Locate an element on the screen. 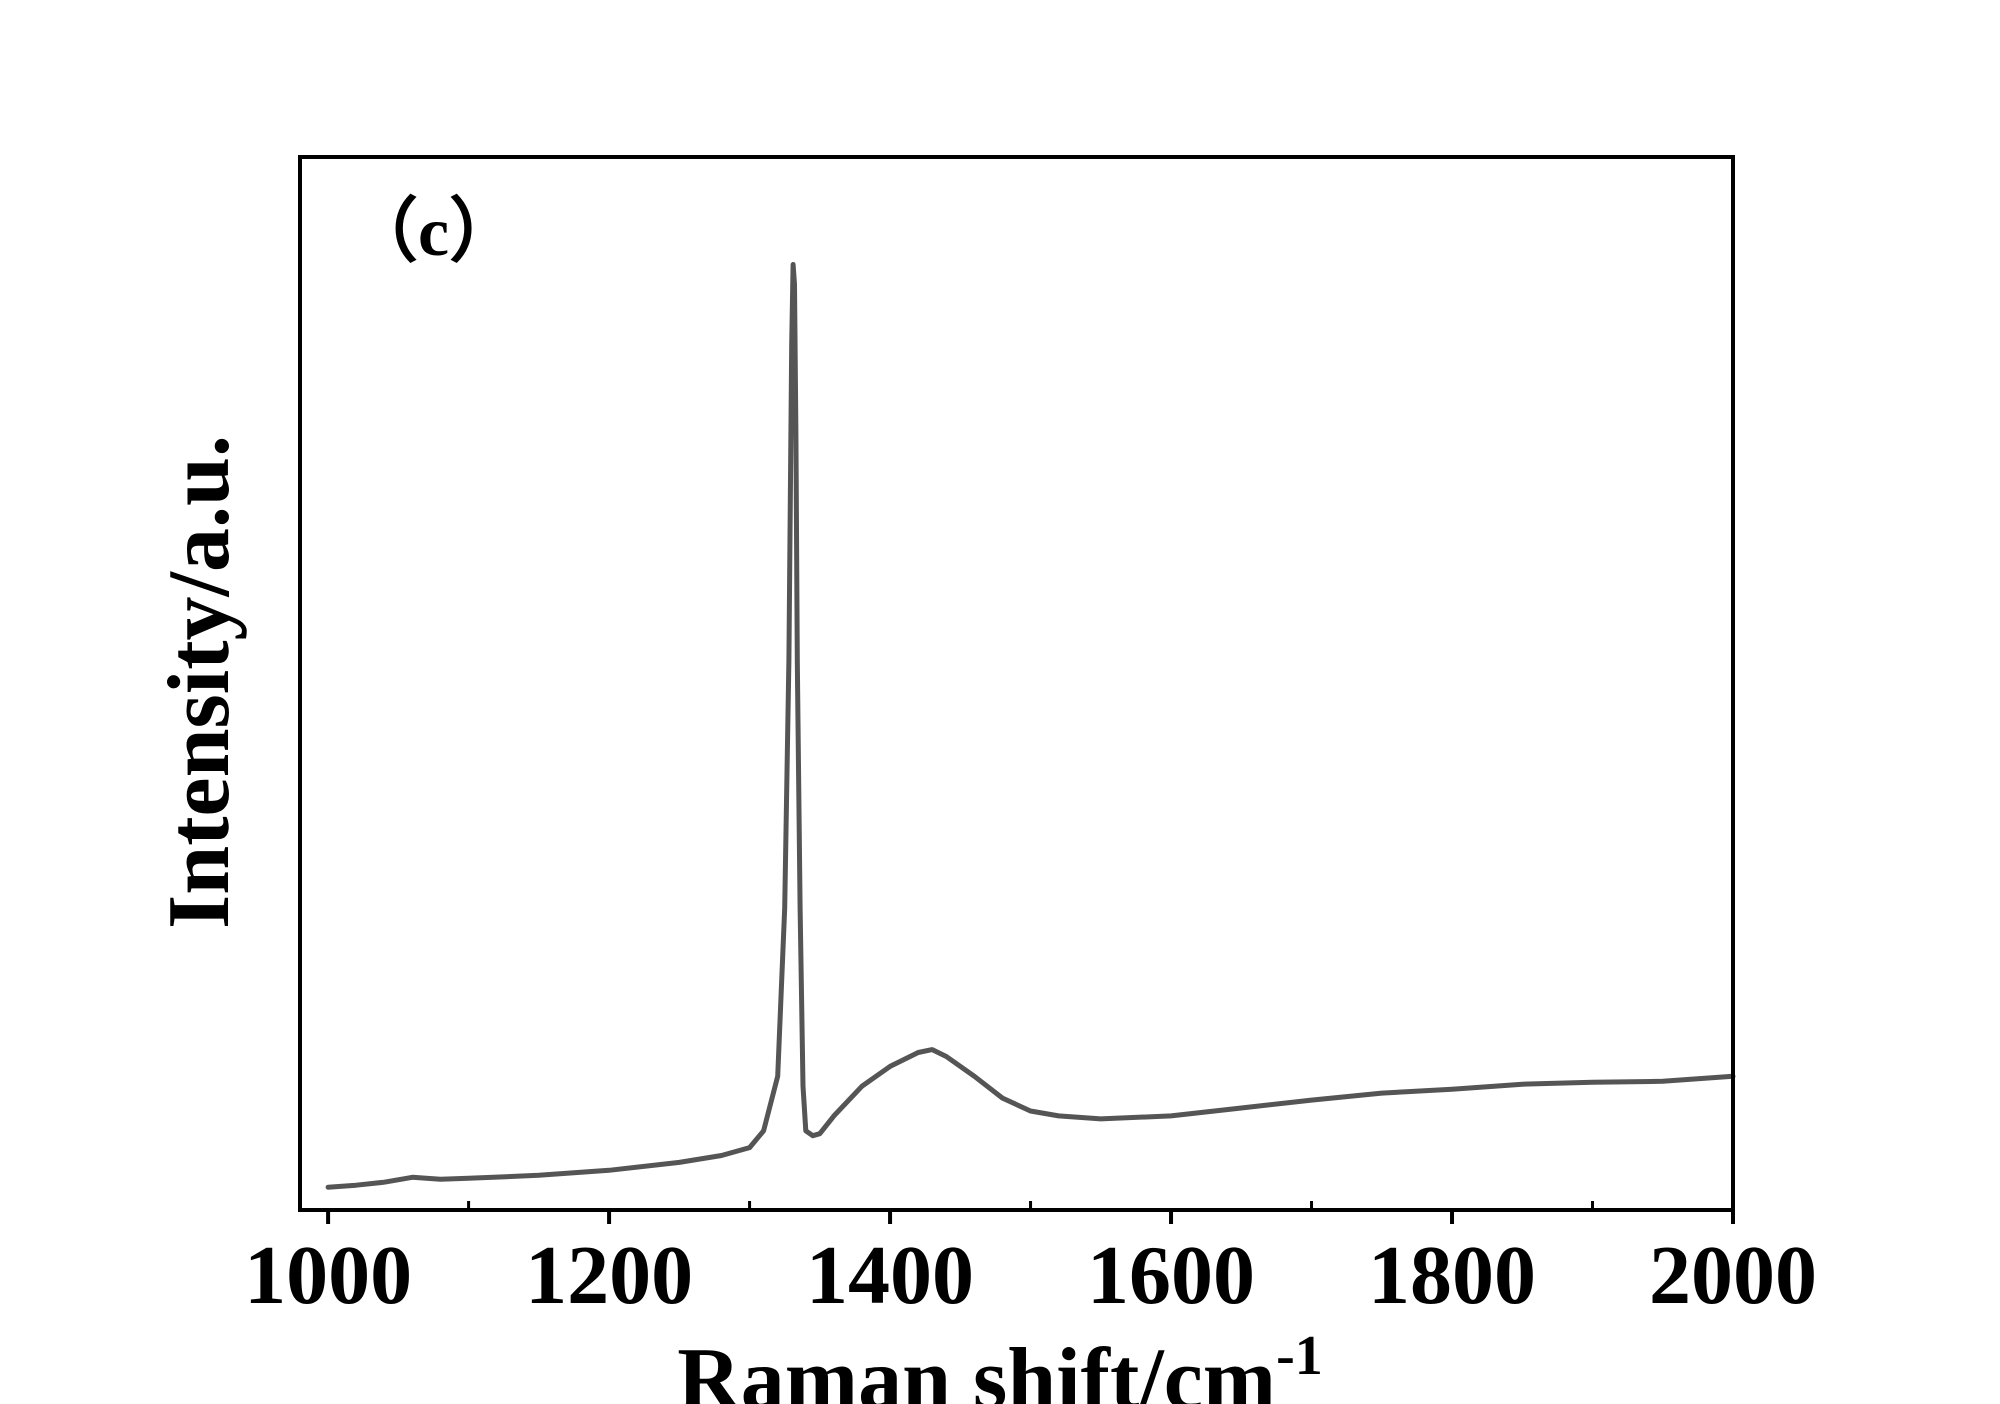  x-tick-label-1400: 1400 is located at coordinates (890, 1275).